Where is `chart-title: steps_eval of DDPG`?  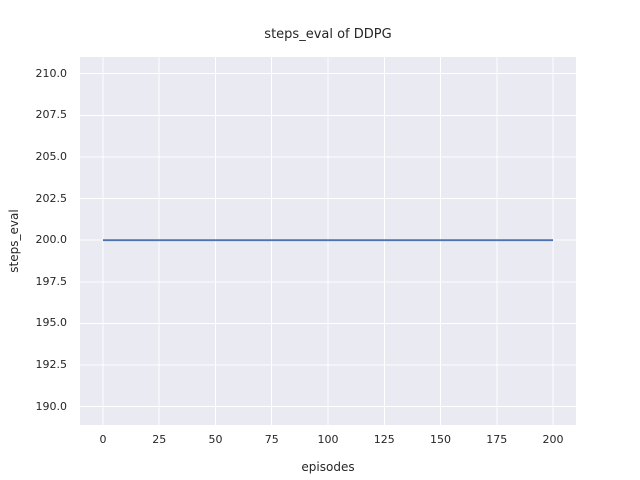 chart-title: steps_eval of DDPG is located at coordinates (328, 34).